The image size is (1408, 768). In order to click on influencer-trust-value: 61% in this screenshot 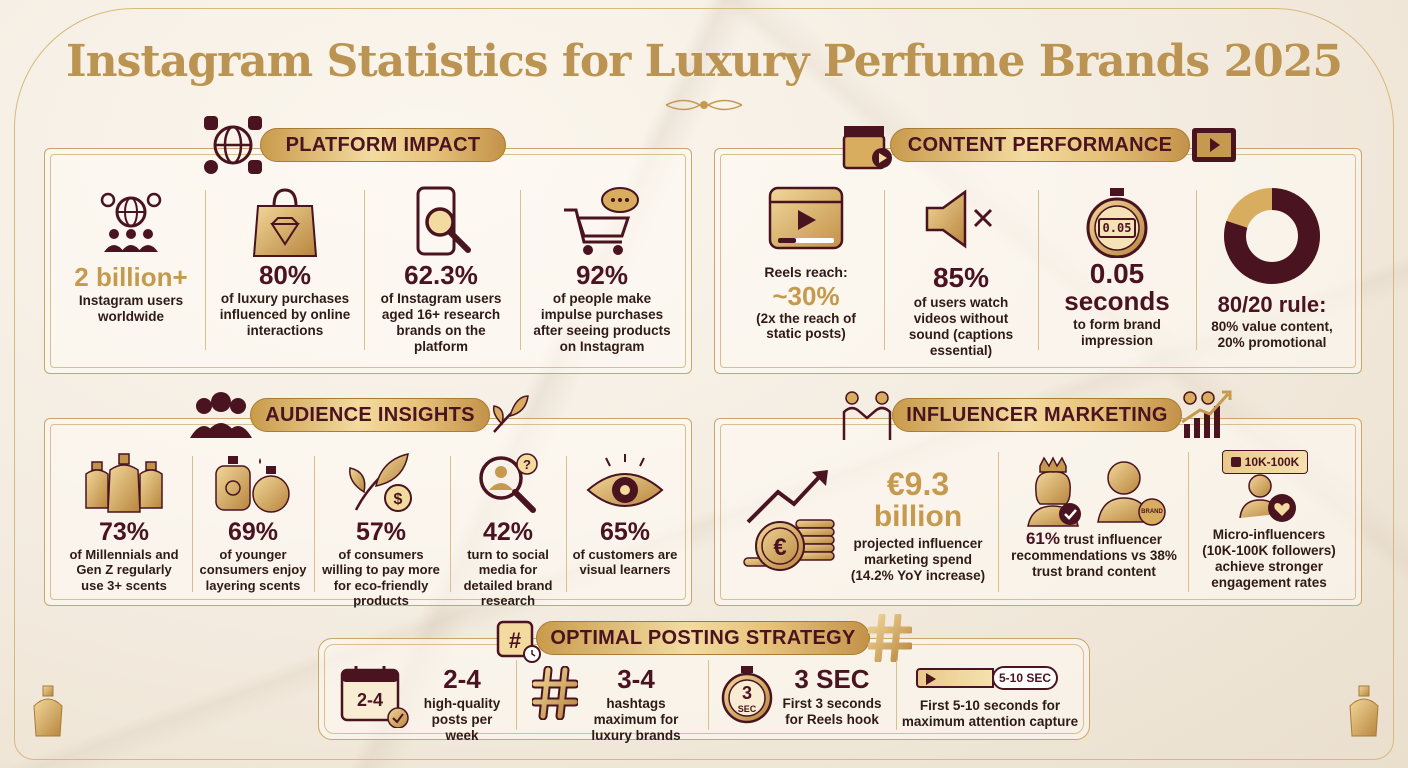, I will do `click(1042, 538)`.